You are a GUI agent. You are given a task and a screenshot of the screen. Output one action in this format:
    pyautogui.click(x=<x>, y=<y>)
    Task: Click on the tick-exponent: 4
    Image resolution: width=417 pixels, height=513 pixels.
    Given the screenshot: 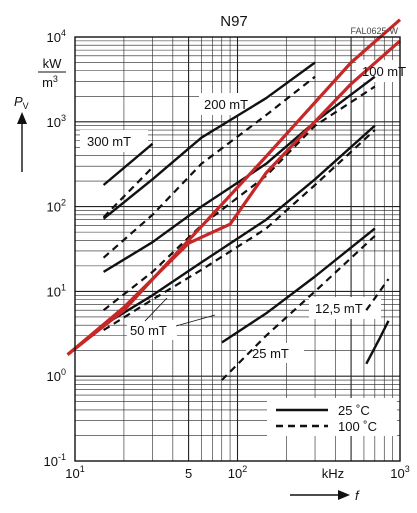 What is the action you would take?
    pyautogui.click(x=63, y=33)
    